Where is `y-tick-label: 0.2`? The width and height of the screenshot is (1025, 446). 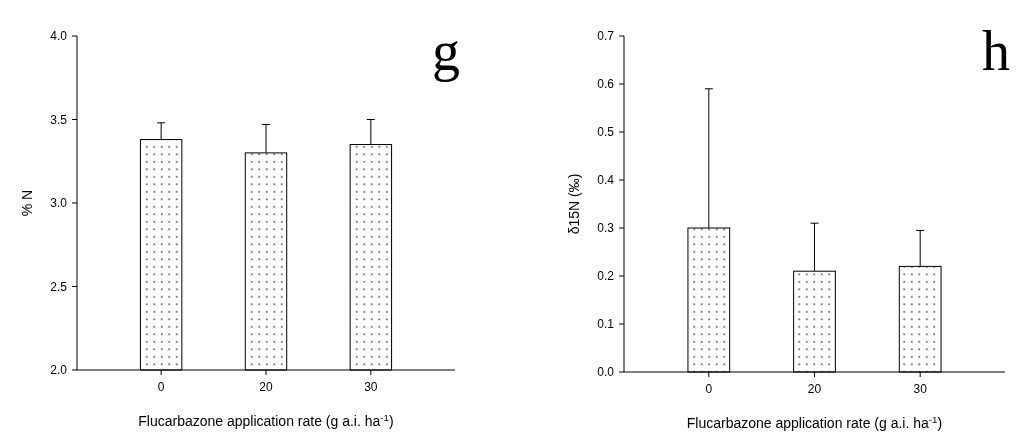 y-tick-label: 0.2 is located at coordinates (606, 276).